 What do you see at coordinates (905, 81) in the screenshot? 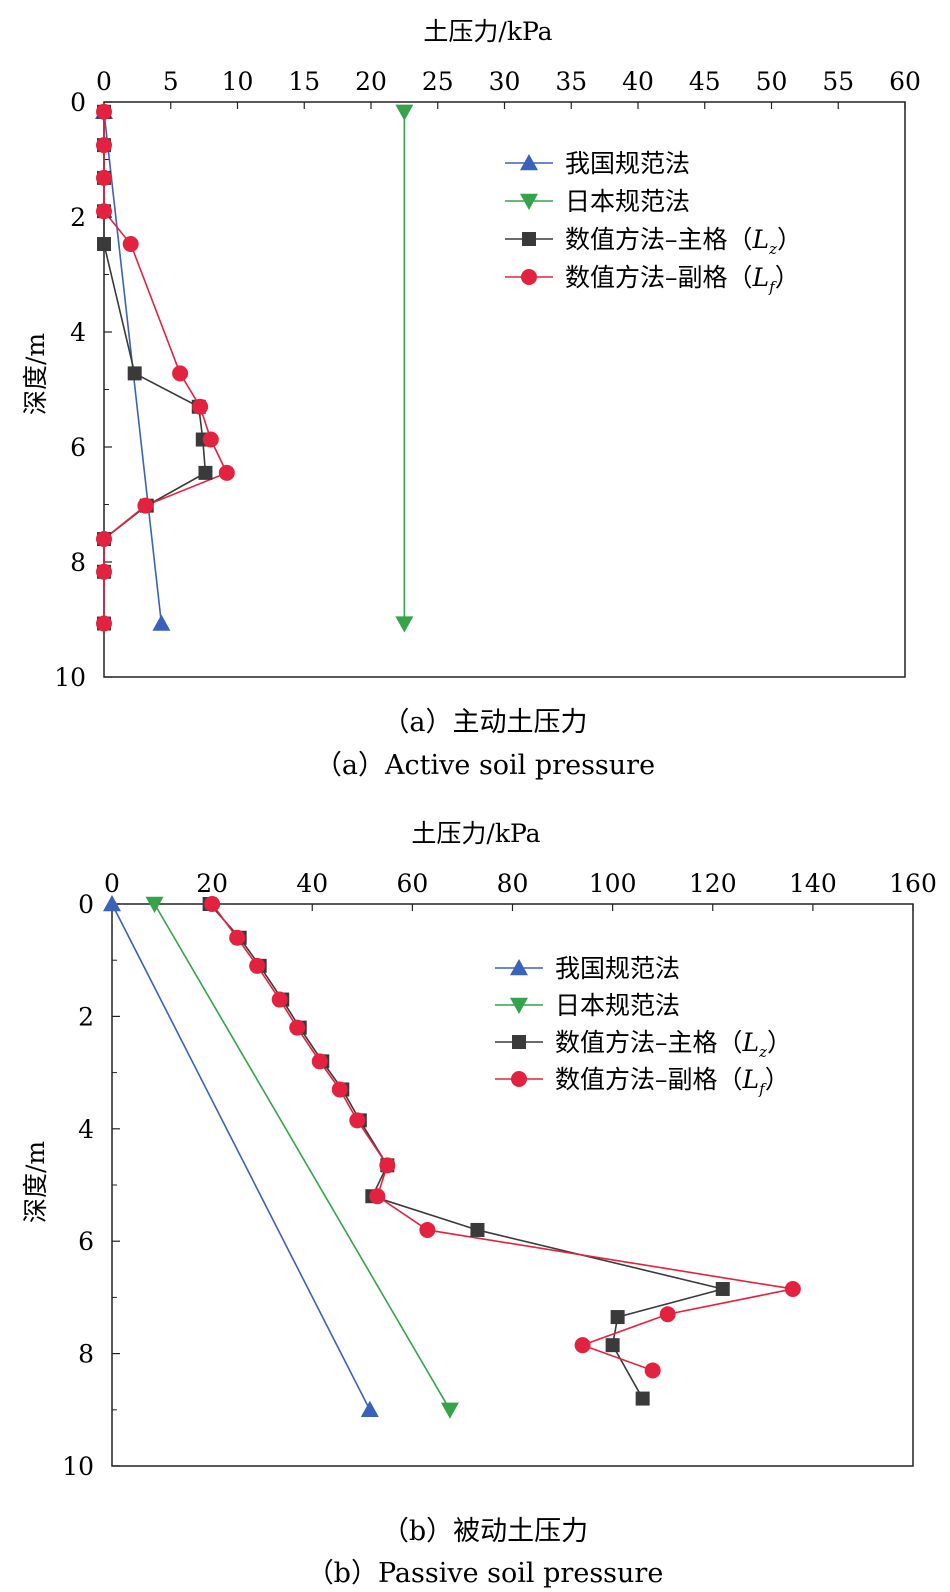
I see `x-tick-label: 60` at bounding box center [905, 81].